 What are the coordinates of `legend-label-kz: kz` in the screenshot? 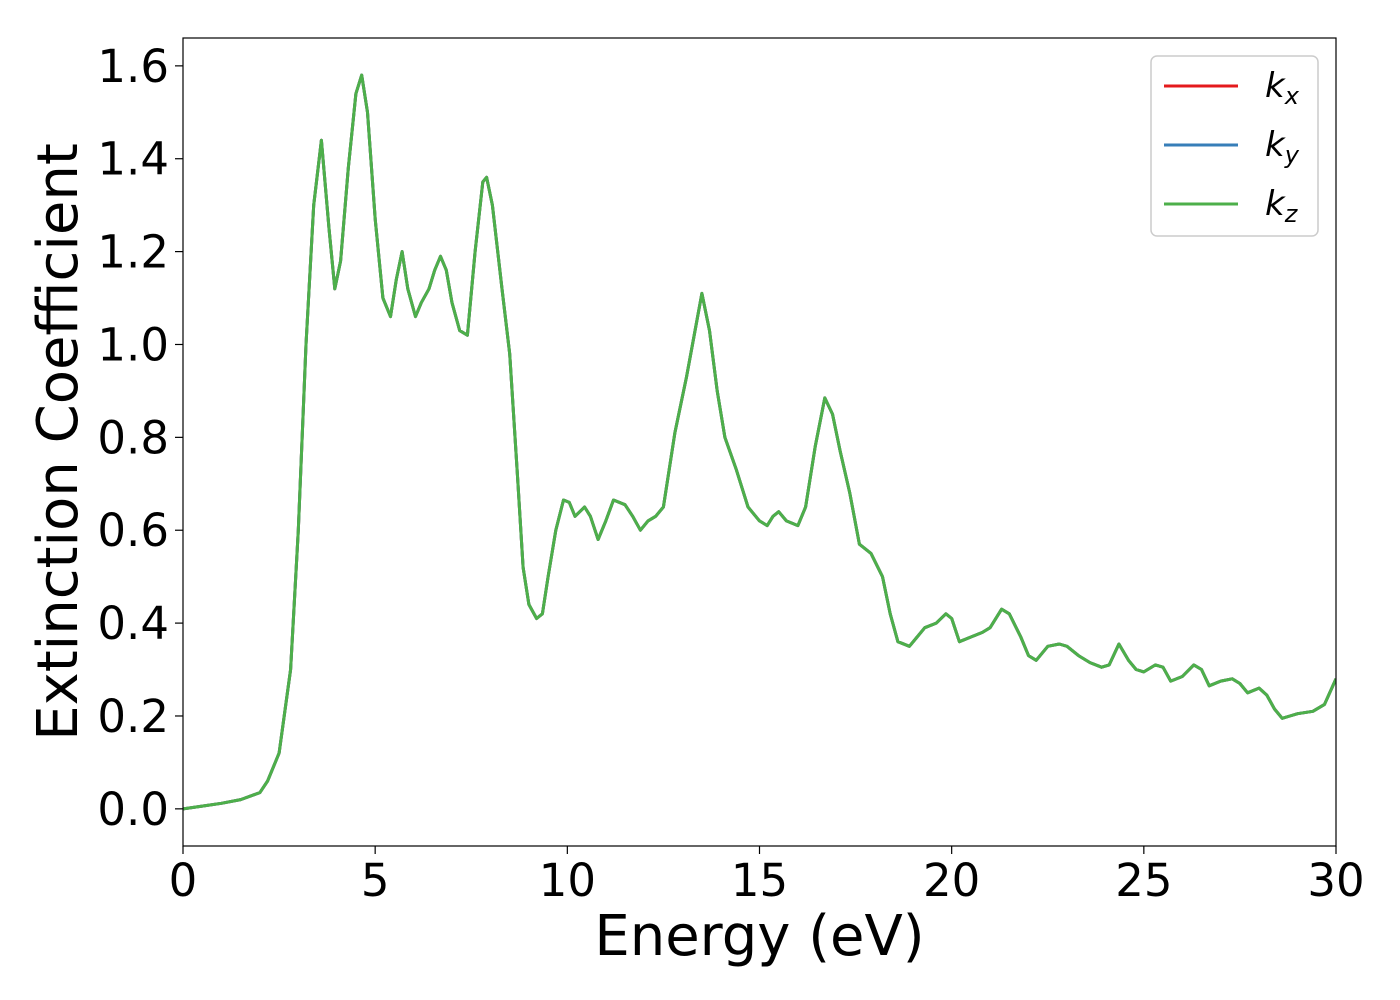 It's located at (1282, 206).